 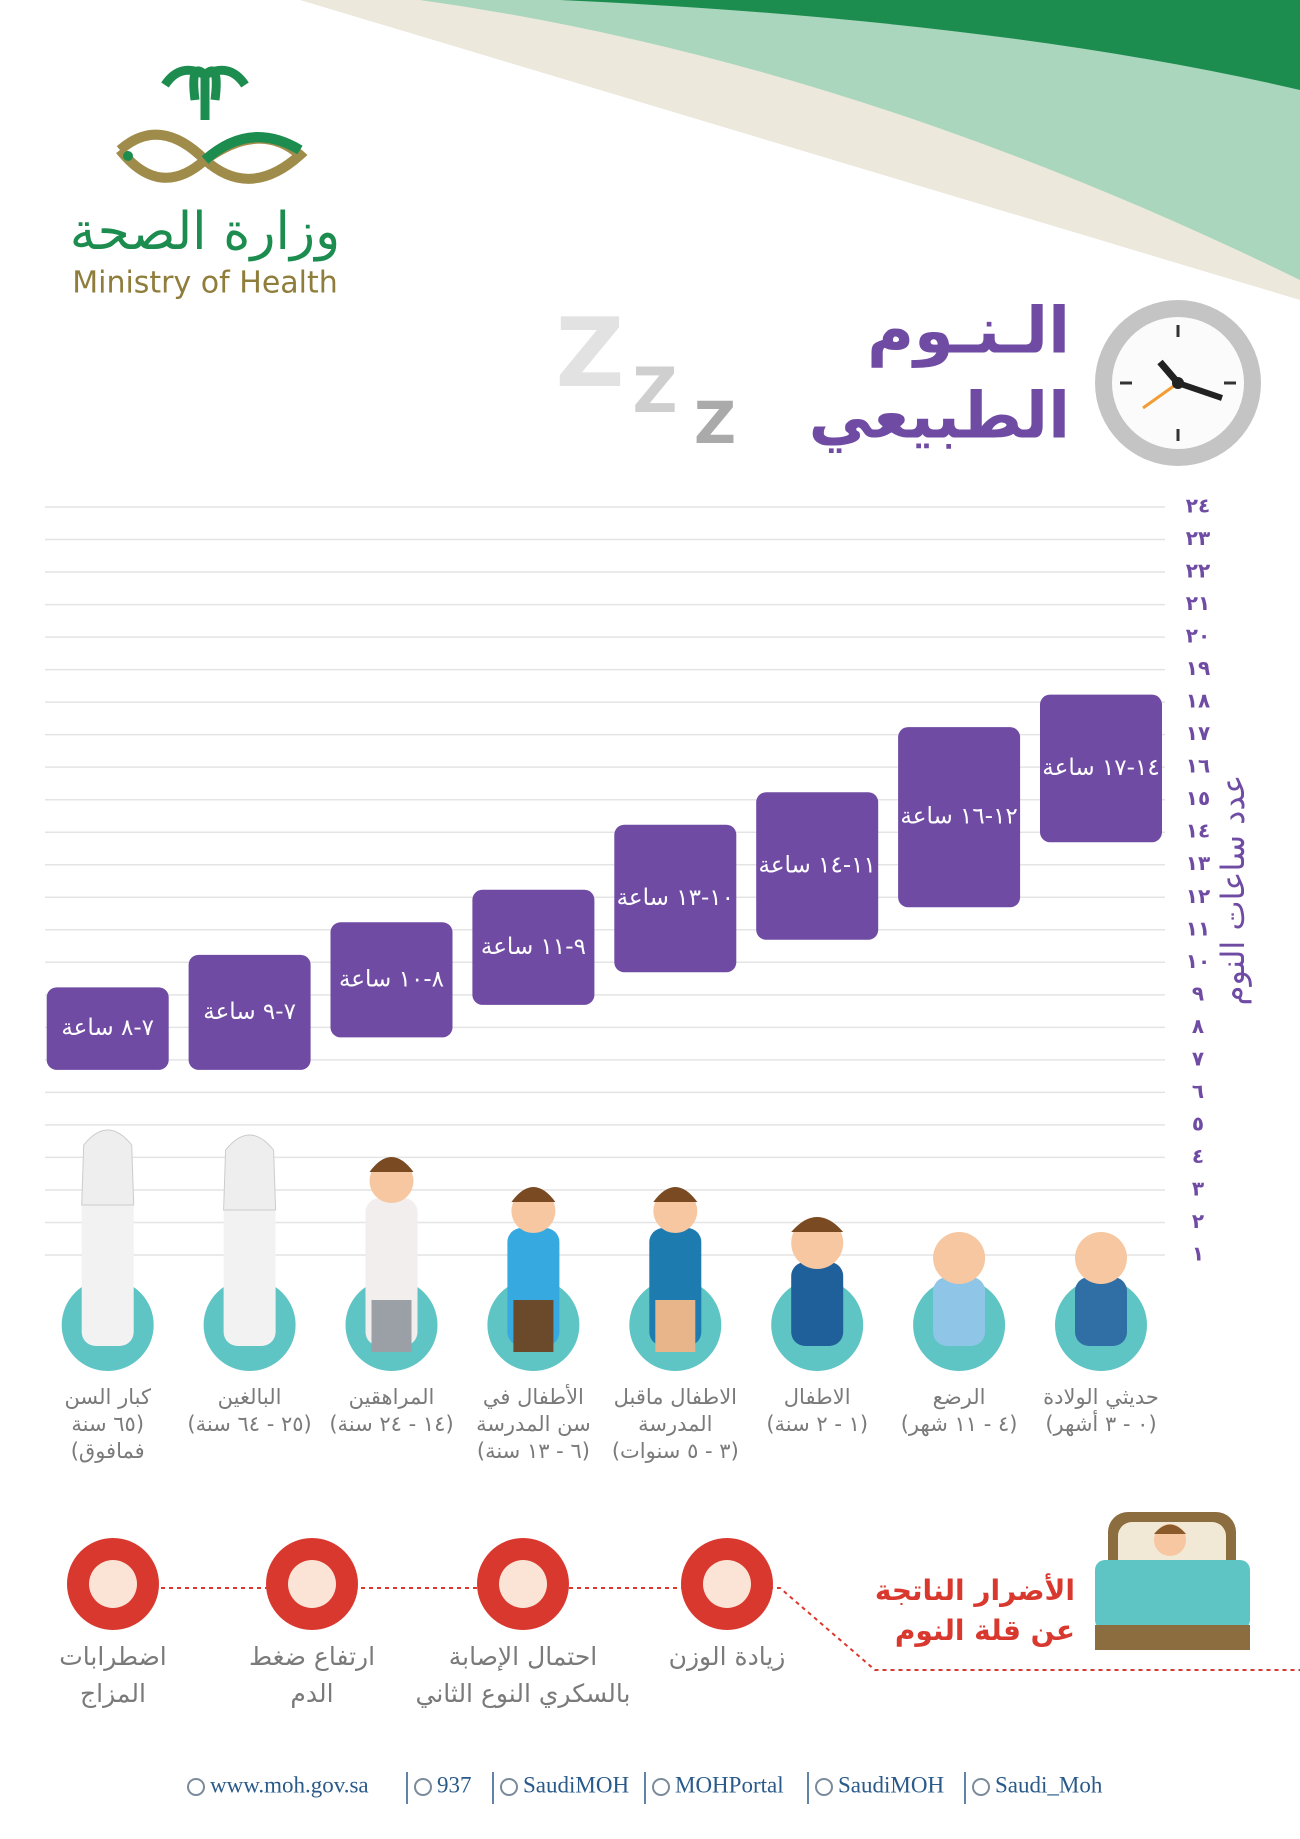 What do you see at coordinates (1233, 890) in the screenshot?
I see `y-axis-title: عدد ساعات النوم` at bounding box center [1233, 890].